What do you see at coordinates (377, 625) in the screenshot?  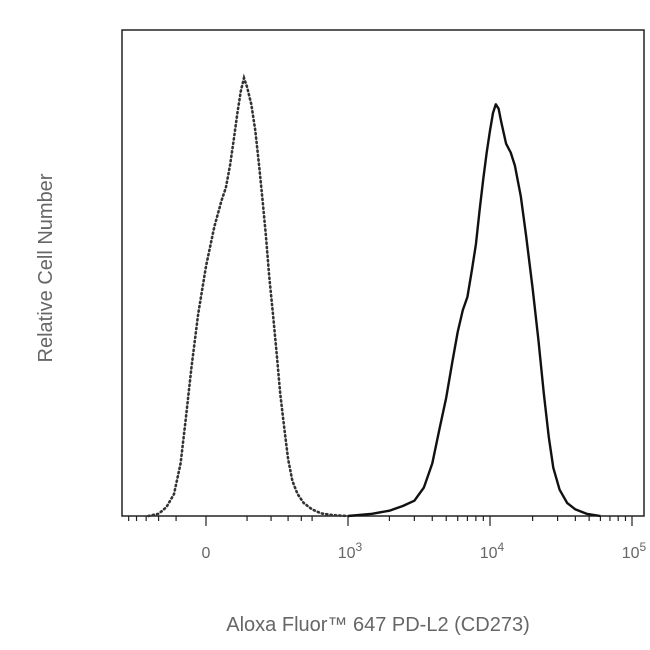 I see `x-axis-label: Aloxa Fluor™ 647 PD-L2 (CD273)` at bounding box center [377, 625].